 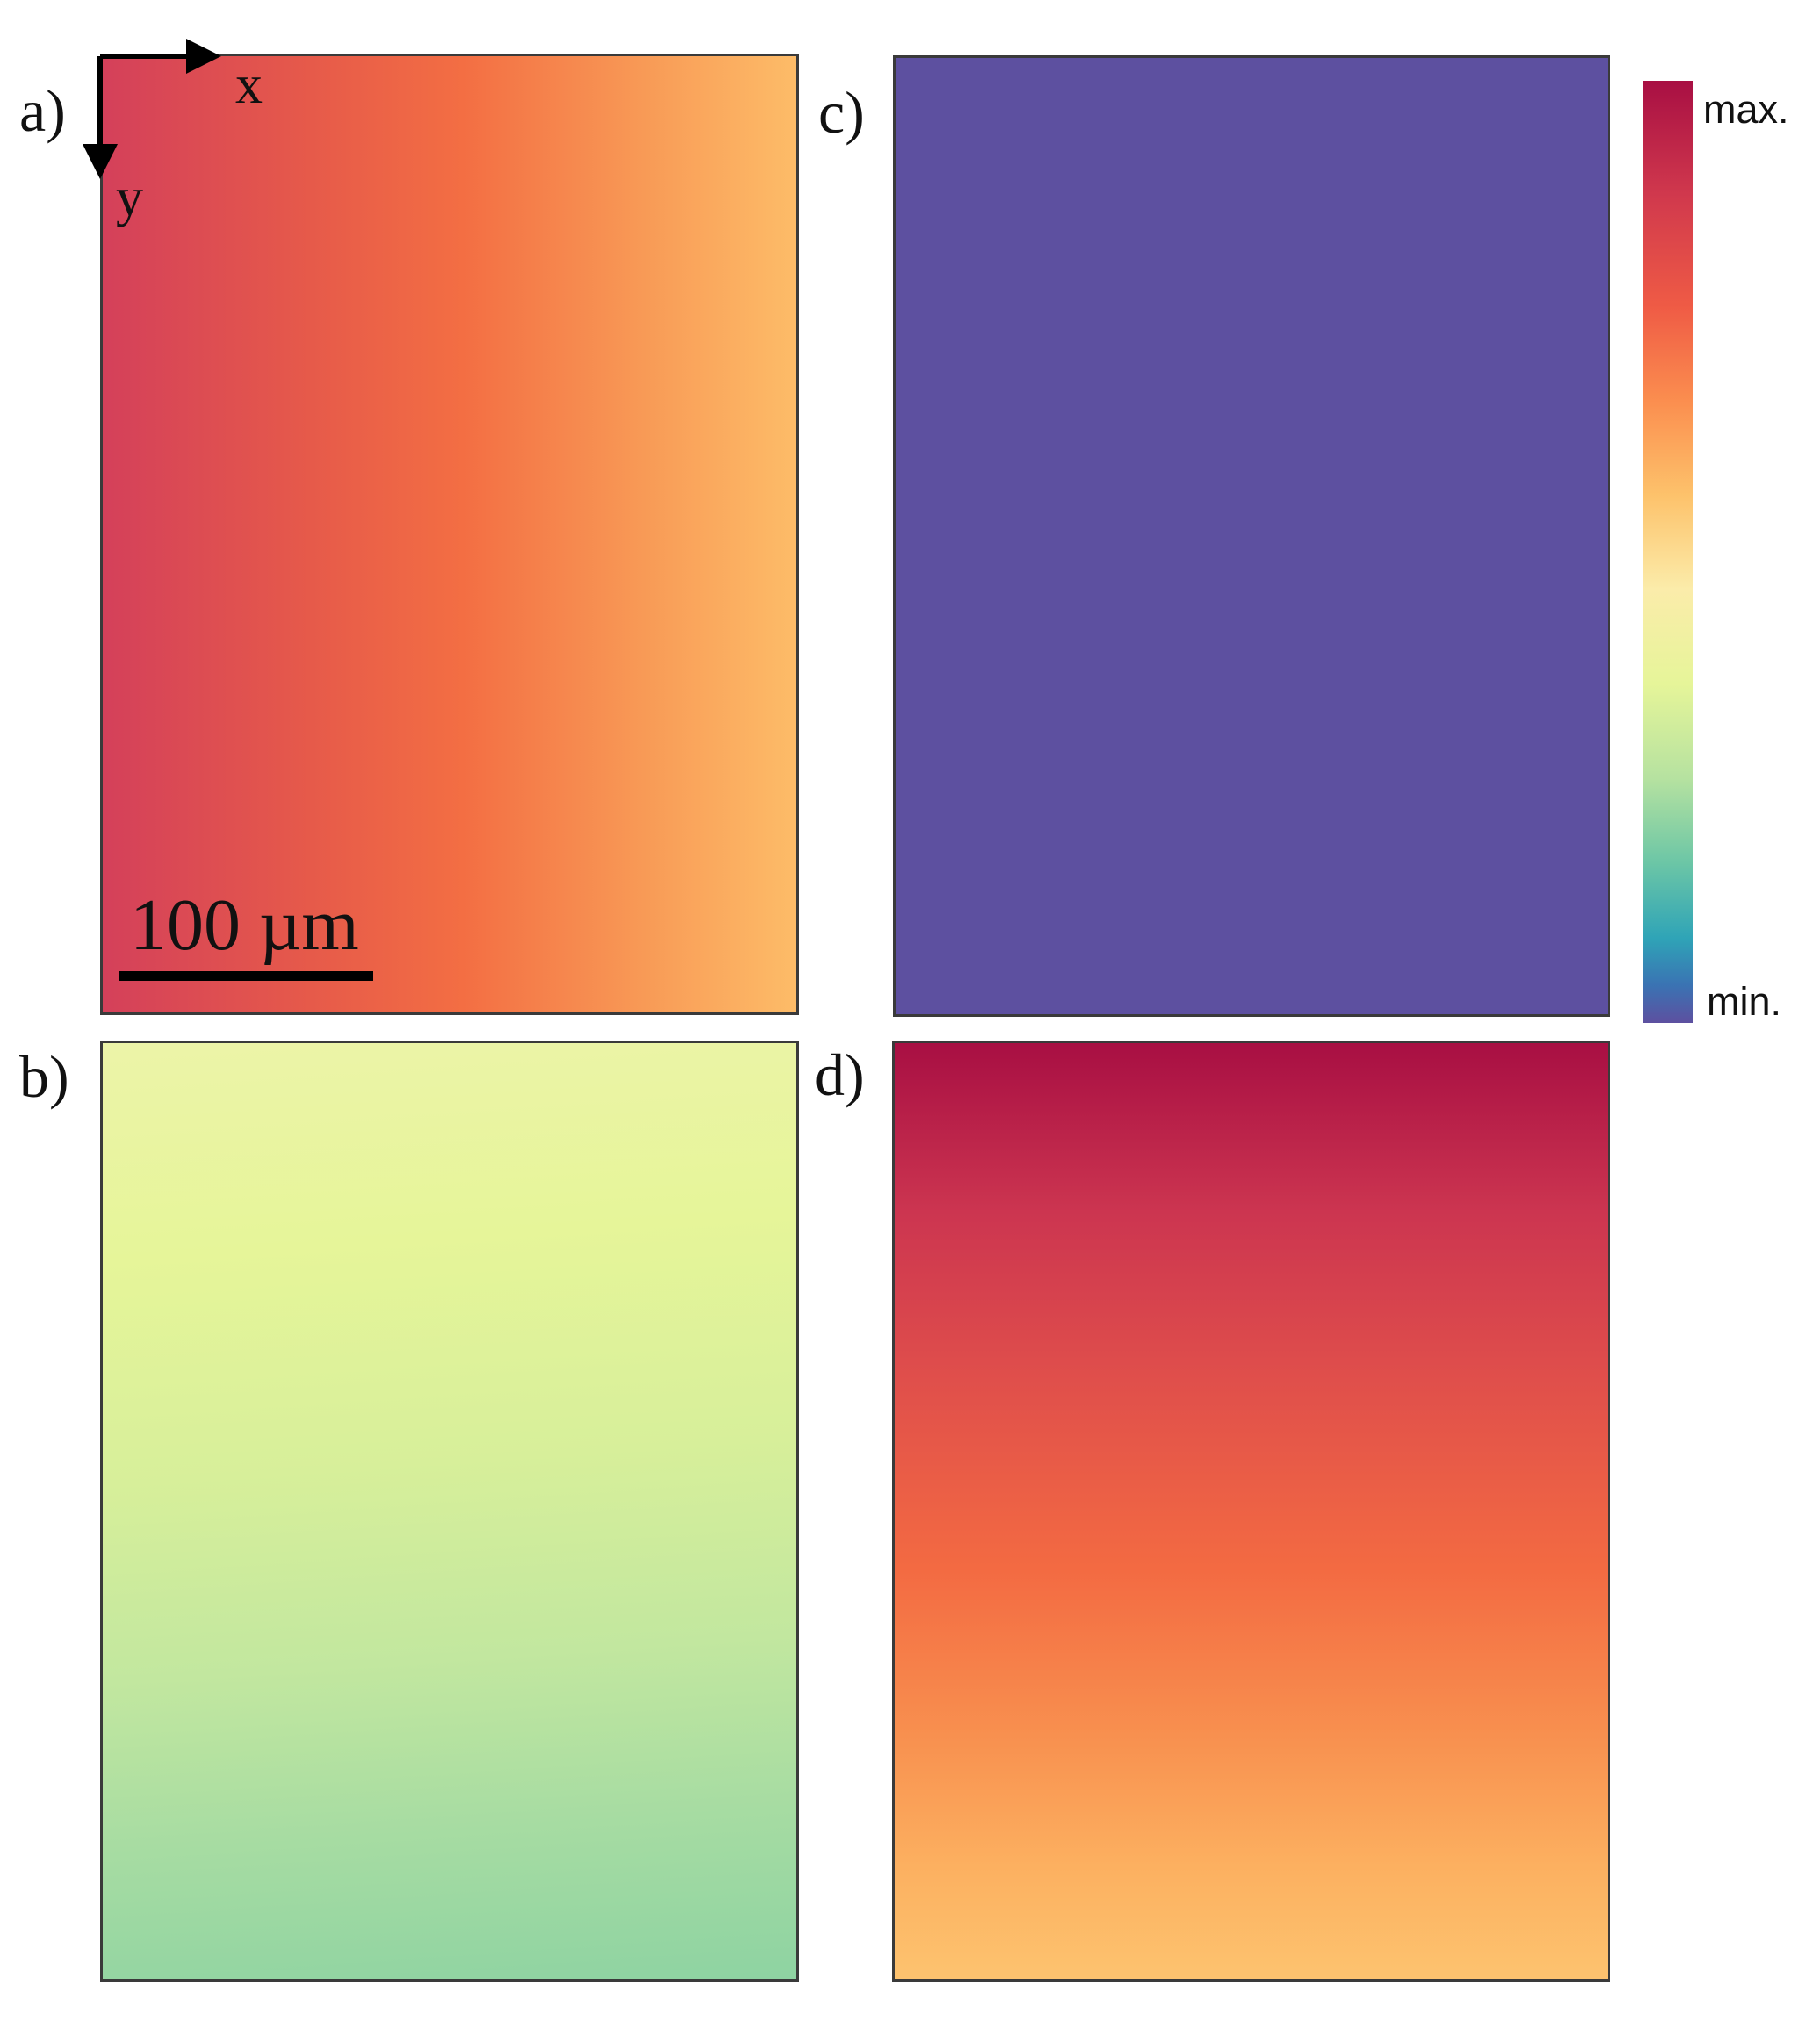 I want to click on scale-bar-label: 100 µm, so click(x=244, y=925).